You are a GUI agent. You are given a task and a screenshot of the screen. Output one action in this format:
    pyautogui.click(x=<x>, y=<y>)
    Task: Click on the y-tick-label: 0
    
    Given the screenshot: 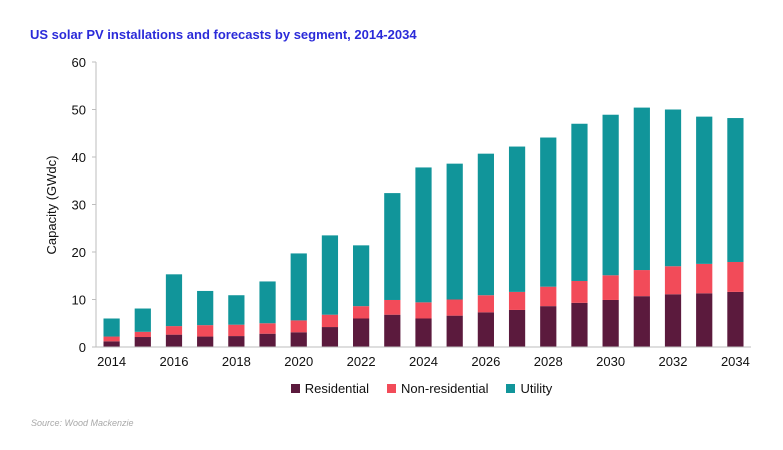 What is the action you would take?
    pyautogui.click(x=82, y=347)
    